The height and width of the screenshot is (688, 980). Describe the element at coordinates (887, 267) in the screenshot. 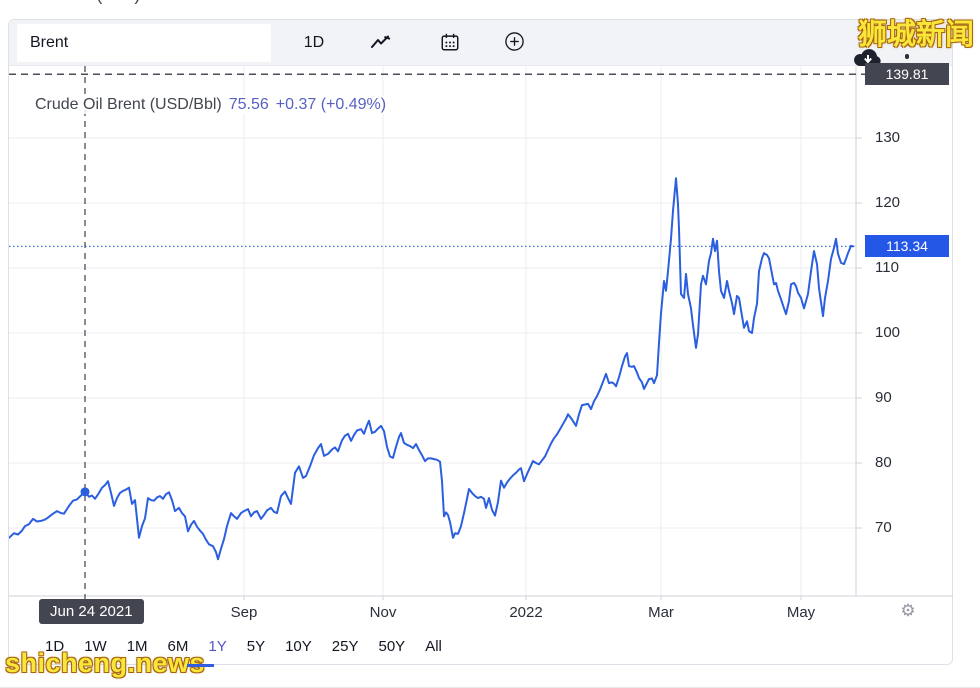

I see `y-axis-label: 110` at that location.